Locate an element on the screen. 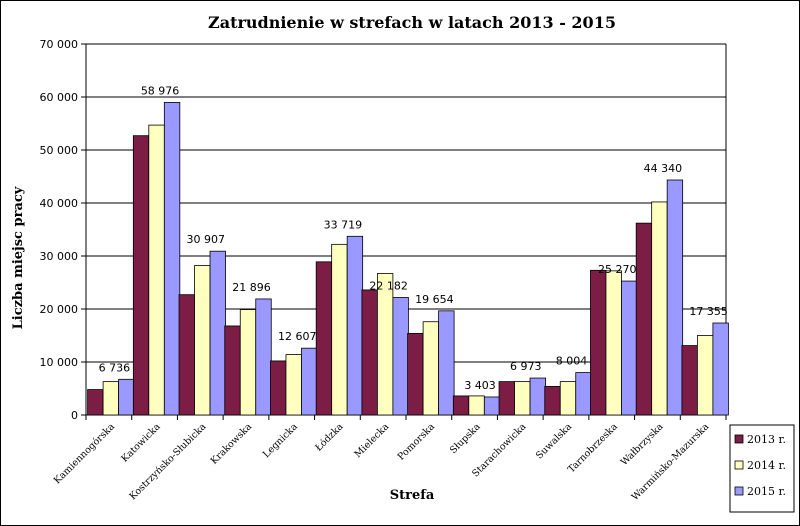 This screenshot has width=800, height=526. data-label: 12 607 is located at coordinates (297, 336).